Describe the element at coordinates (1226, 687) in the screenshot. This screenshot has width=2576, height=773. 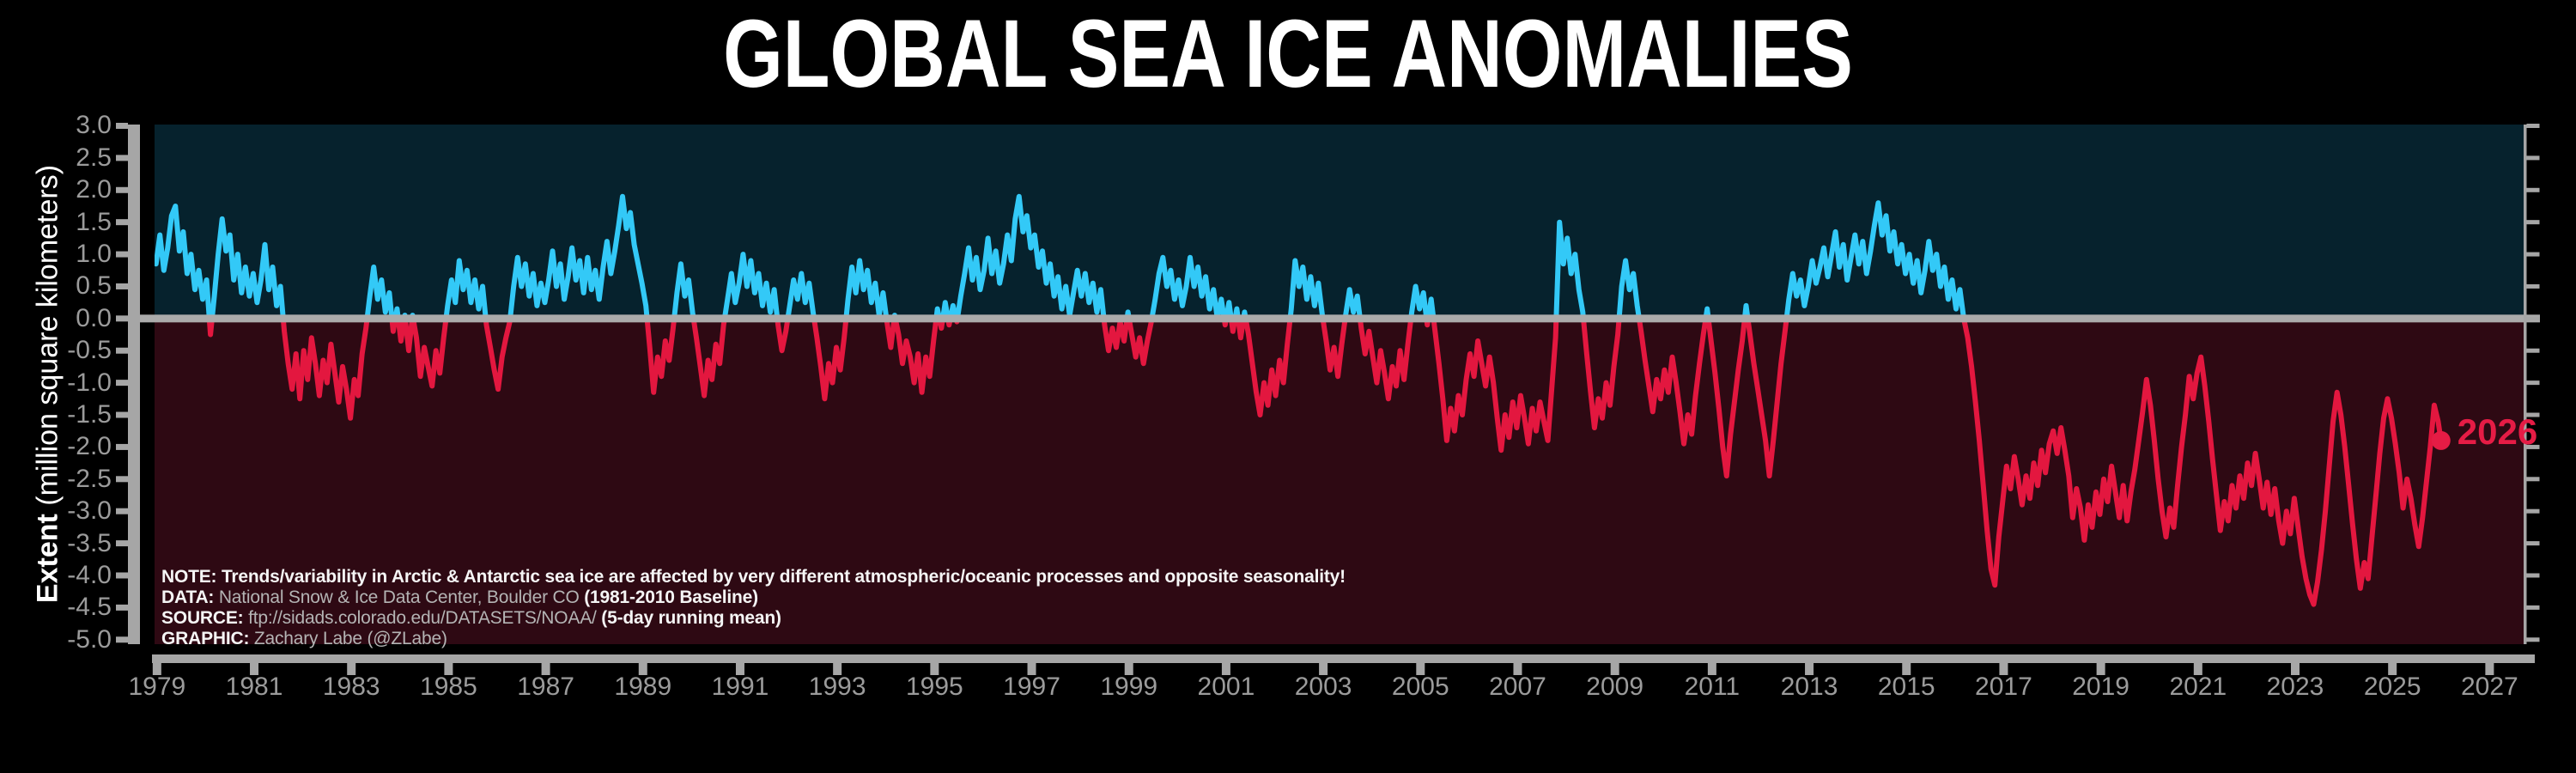
I see `x-tick-label: 2001` at that location.